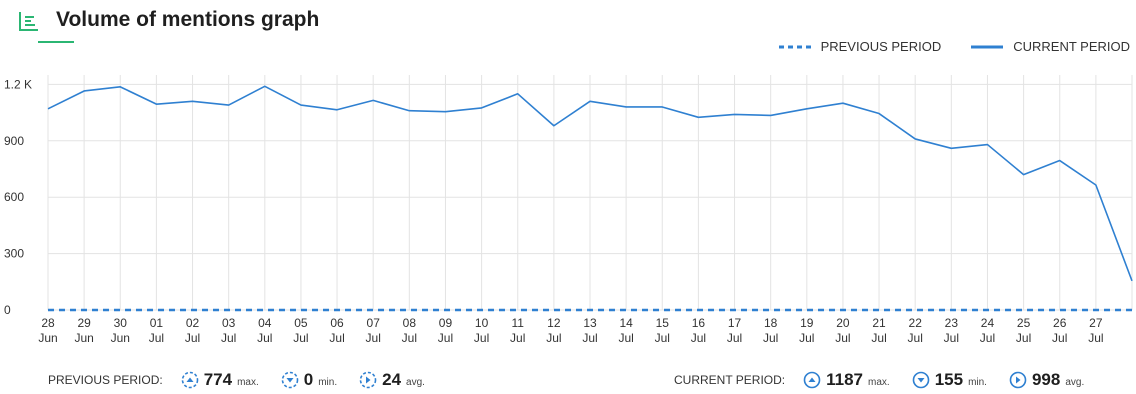  Describe the element at coordinates (568, 380) in the screenshot. I see `stats-bar: PREVIOUS PERIOD: 774 max. 0 min. 24 avg.` at that location.